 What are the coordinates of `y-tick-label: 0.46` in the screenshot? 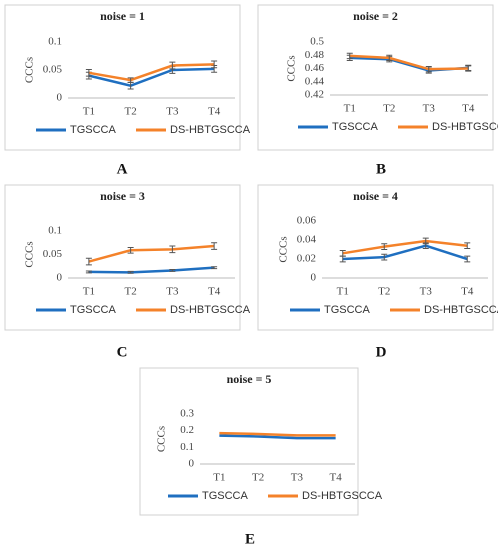 It's located at (315, 68).